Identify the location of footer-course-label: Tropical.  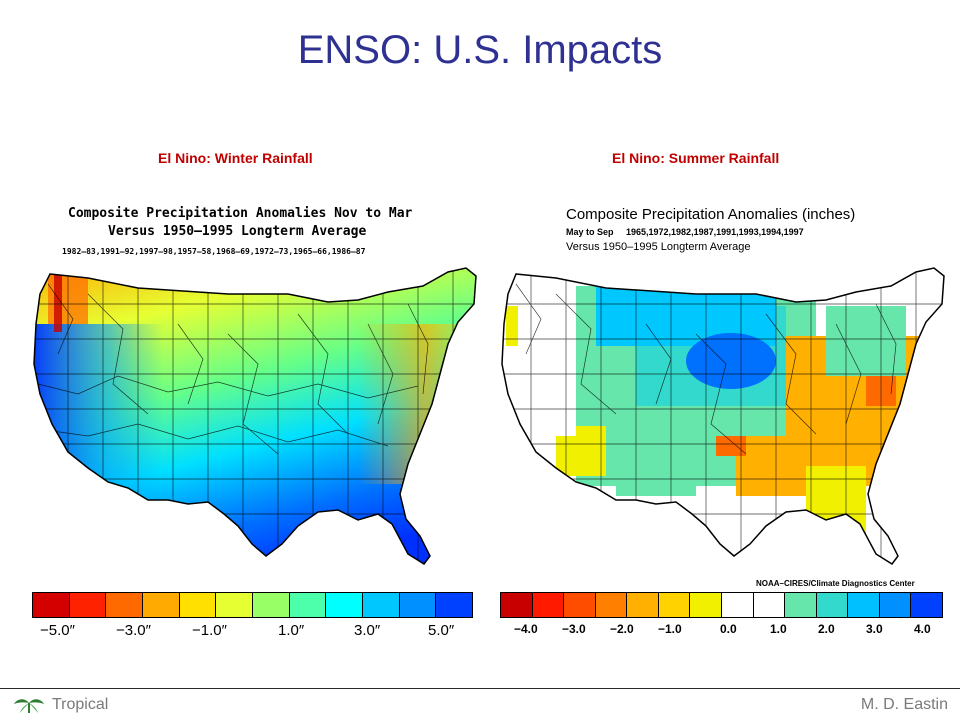
(80, 704).